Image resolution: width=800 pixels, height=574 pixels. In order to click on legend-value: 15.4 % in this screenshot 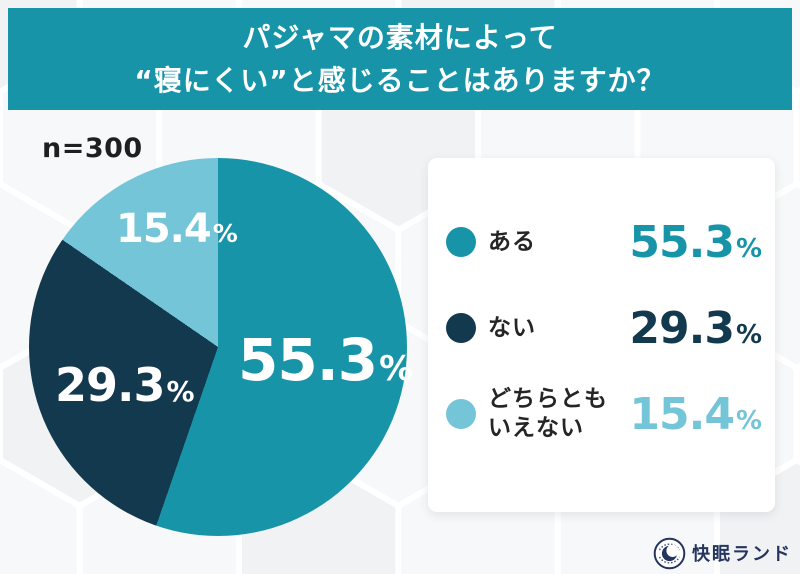, I will do `click(695, 414)`.